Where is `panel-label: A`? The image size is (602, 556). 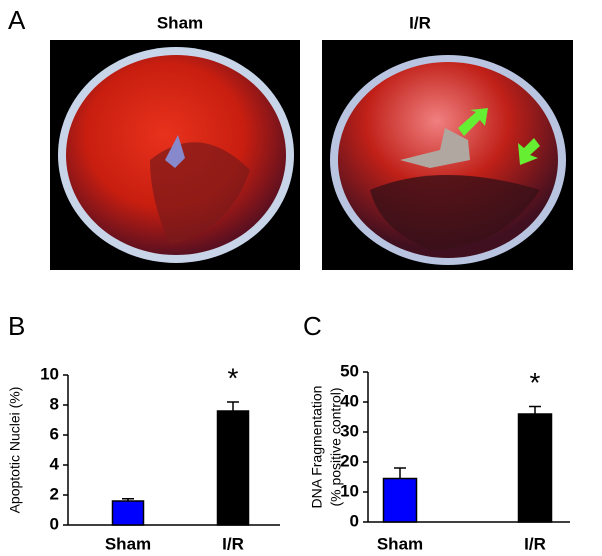 panel-label: A is located at coordinates (17, 20).